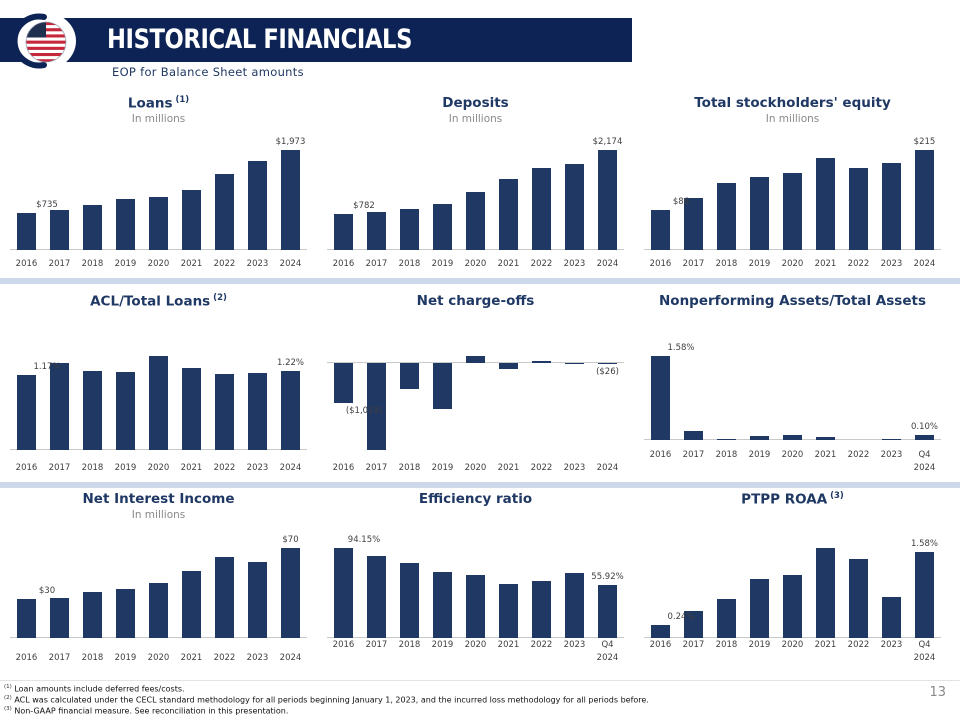 The image size is (960, 720). I want to click on plot-area: 0.24% 1.58%, so click(792, 585).